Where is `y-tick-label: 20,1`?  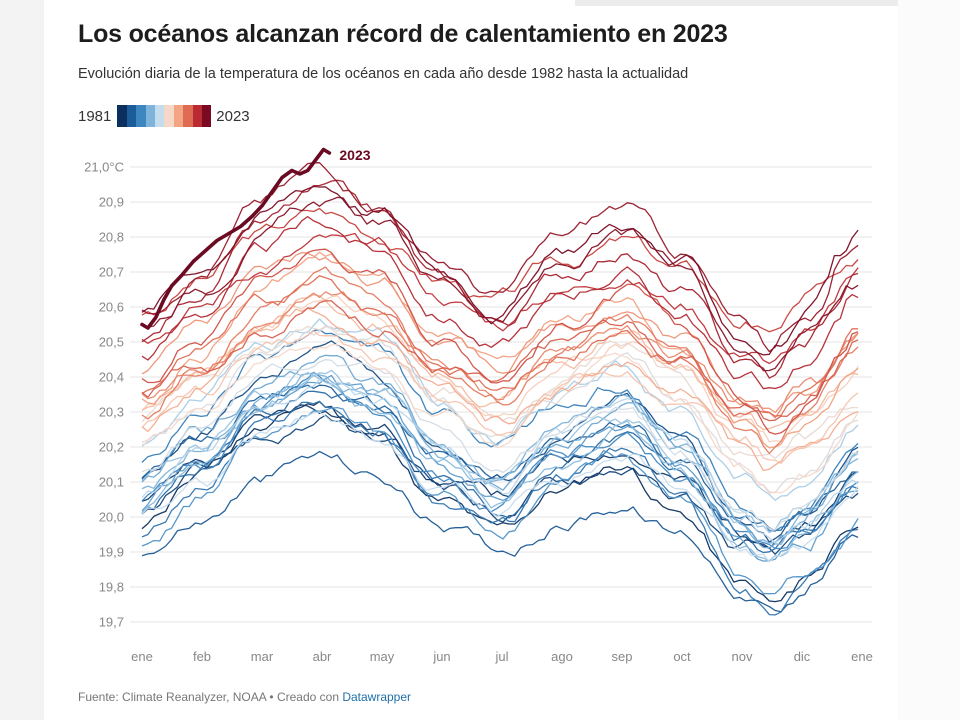
y-tick-label: 20,1 is located at coordinates (111, 482).